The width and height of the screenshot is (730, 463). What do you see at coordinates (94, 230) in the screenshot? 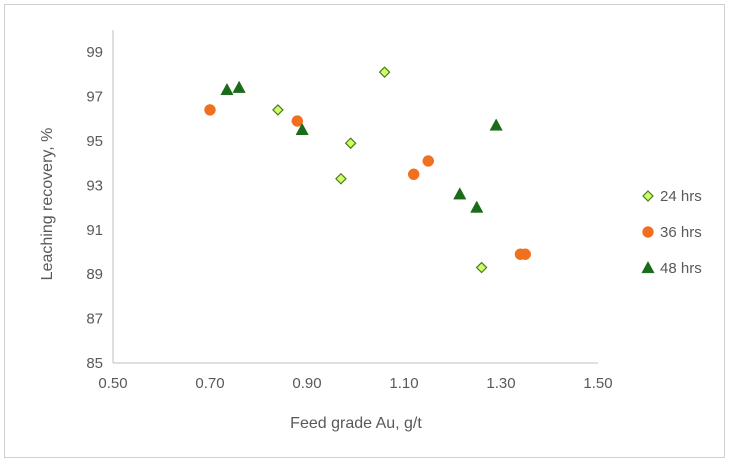
I see `y-tick-label: 91` at bounding box center [94, 230].